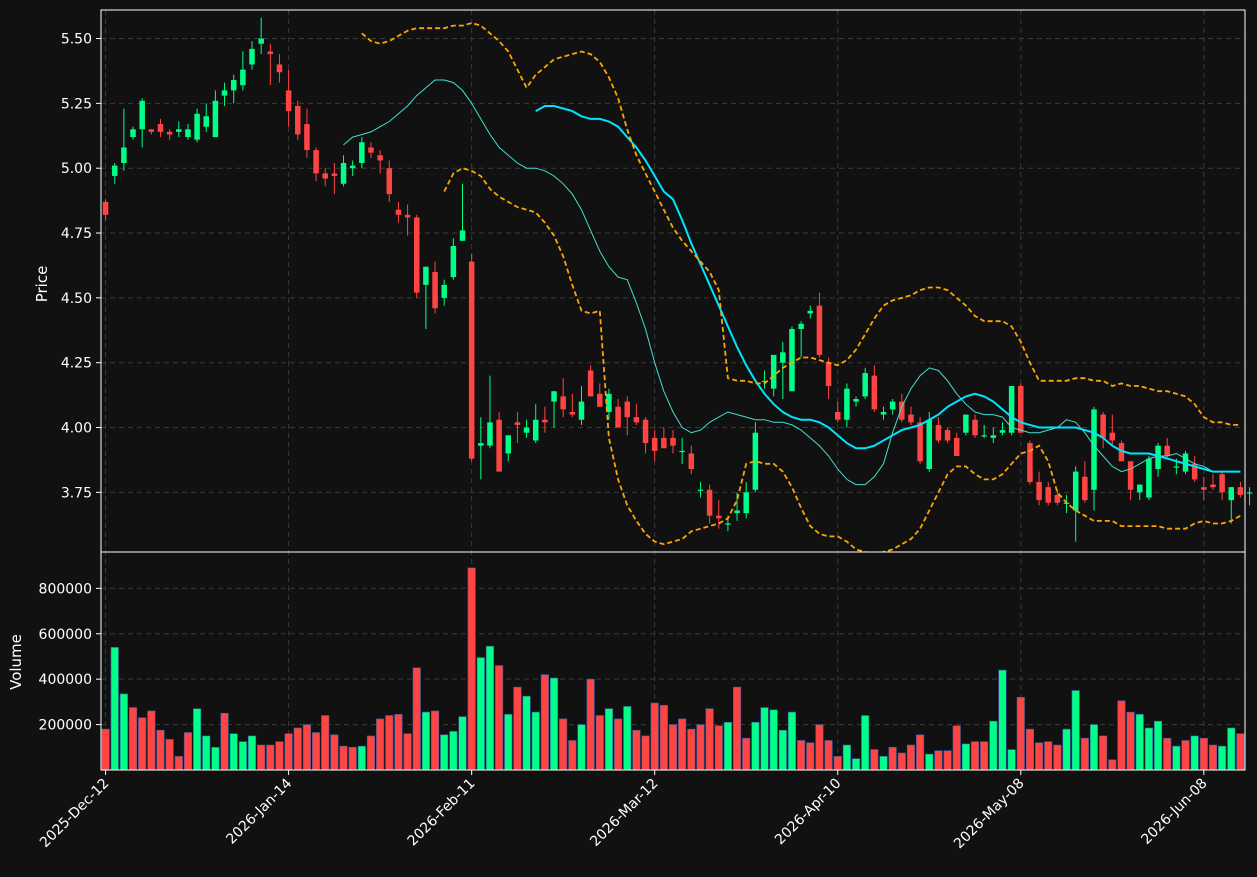 The width and height of the screenshot is (1257, 877). What do you see at coordinates (1174, 812) in the screenshot?
I see `x-tick-label: 2026-Jun-08` at bounding box center [1174, 812].